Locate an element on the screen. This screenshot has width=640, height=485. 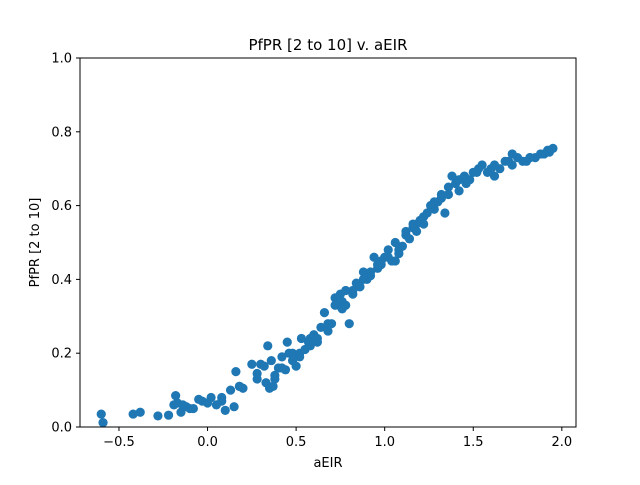
x-axis-label: aEIR is located at coordinates (327, 463).